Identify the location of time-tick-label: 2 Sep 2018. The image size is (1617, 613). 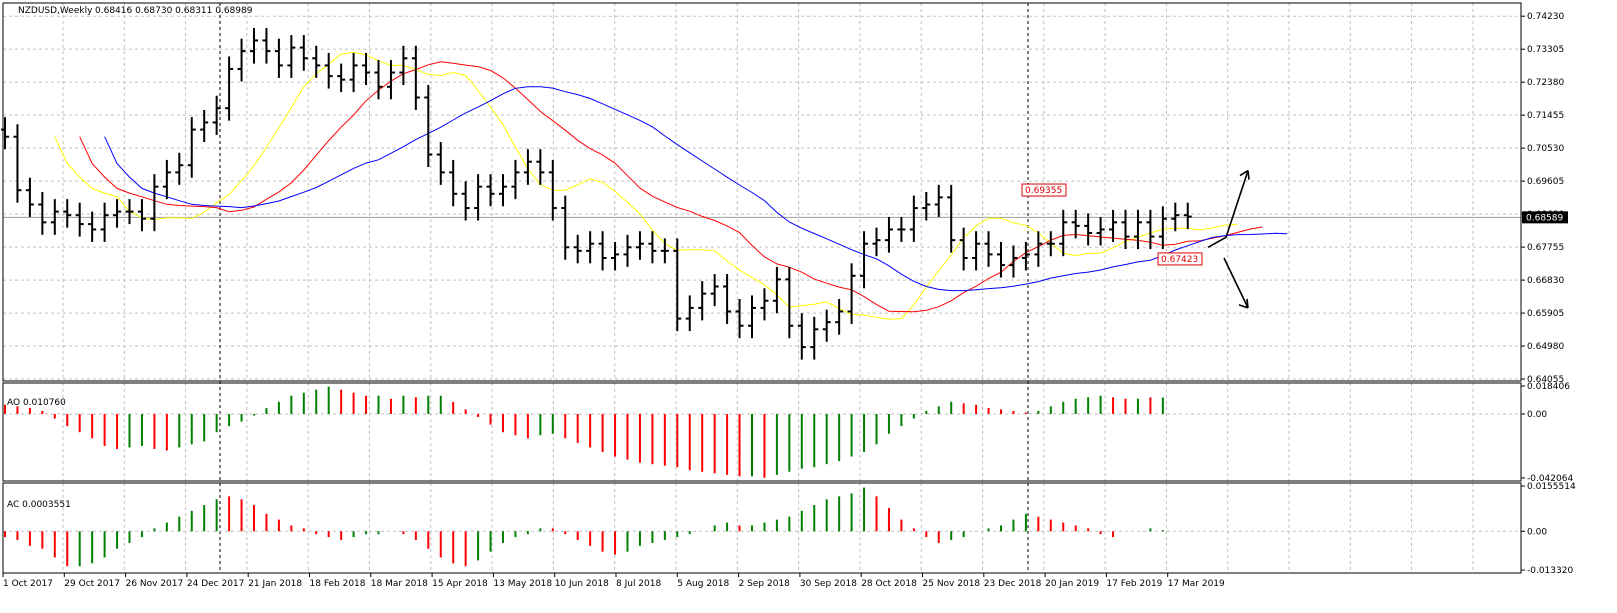
(765, 584).